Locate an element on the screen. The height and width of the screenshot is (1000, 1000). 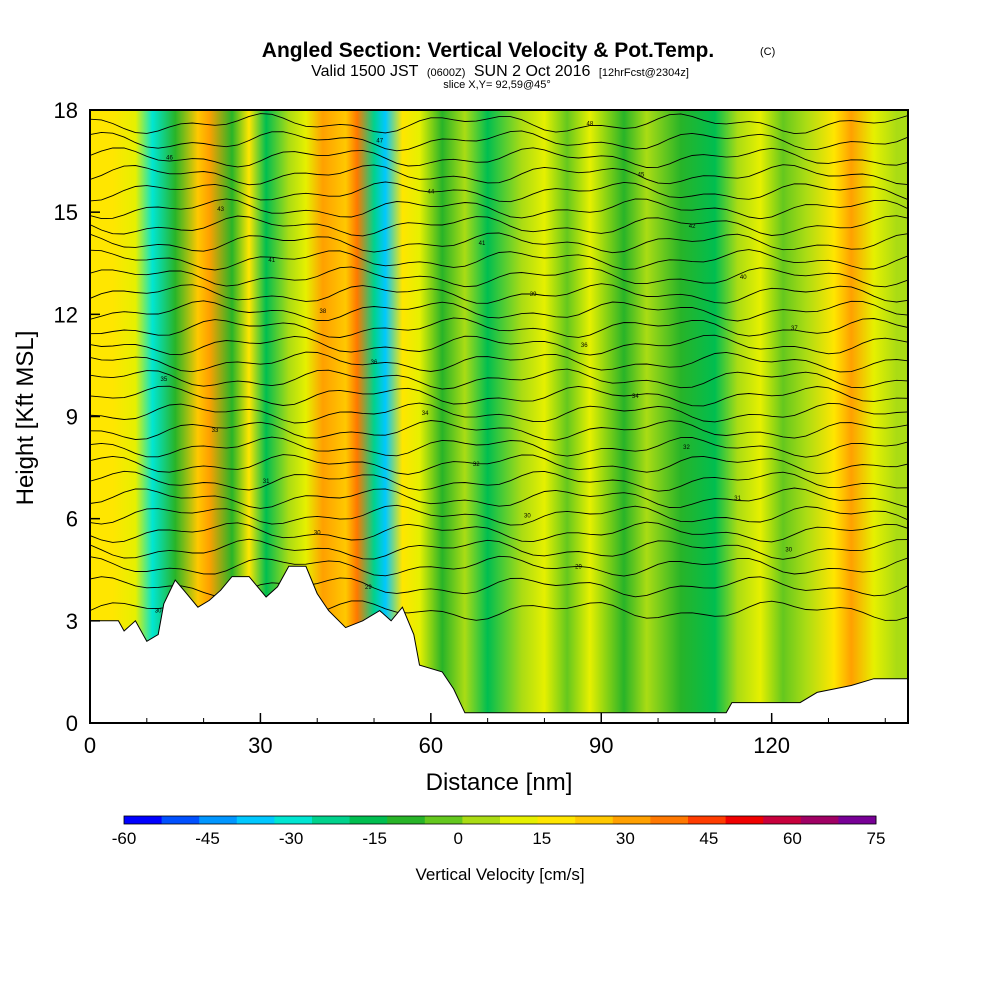
isentrope-label: 33 is located at coordinates (215, 431).